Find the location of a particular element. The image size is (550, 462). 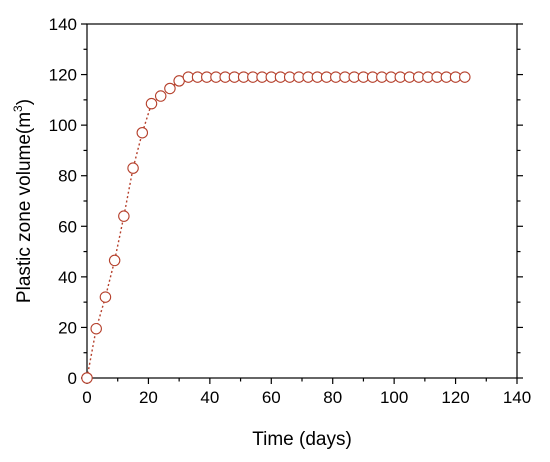

x-tick-label: 80 is located at coordinates (332, 397).